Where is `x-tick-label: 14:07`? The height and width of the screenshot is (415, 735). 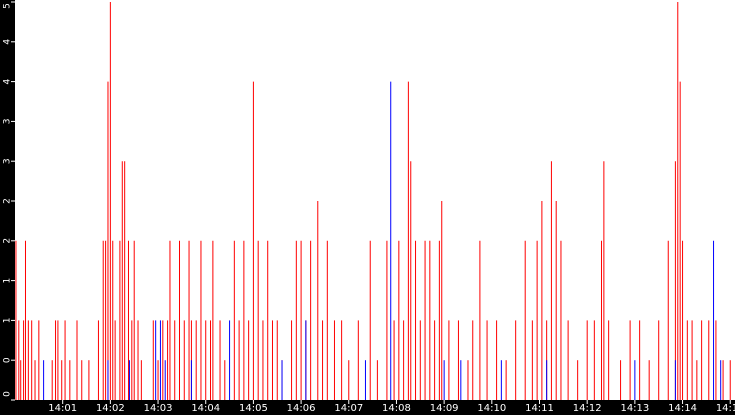 x-tick-label: 14:07 is located at coordinates (348, 408).